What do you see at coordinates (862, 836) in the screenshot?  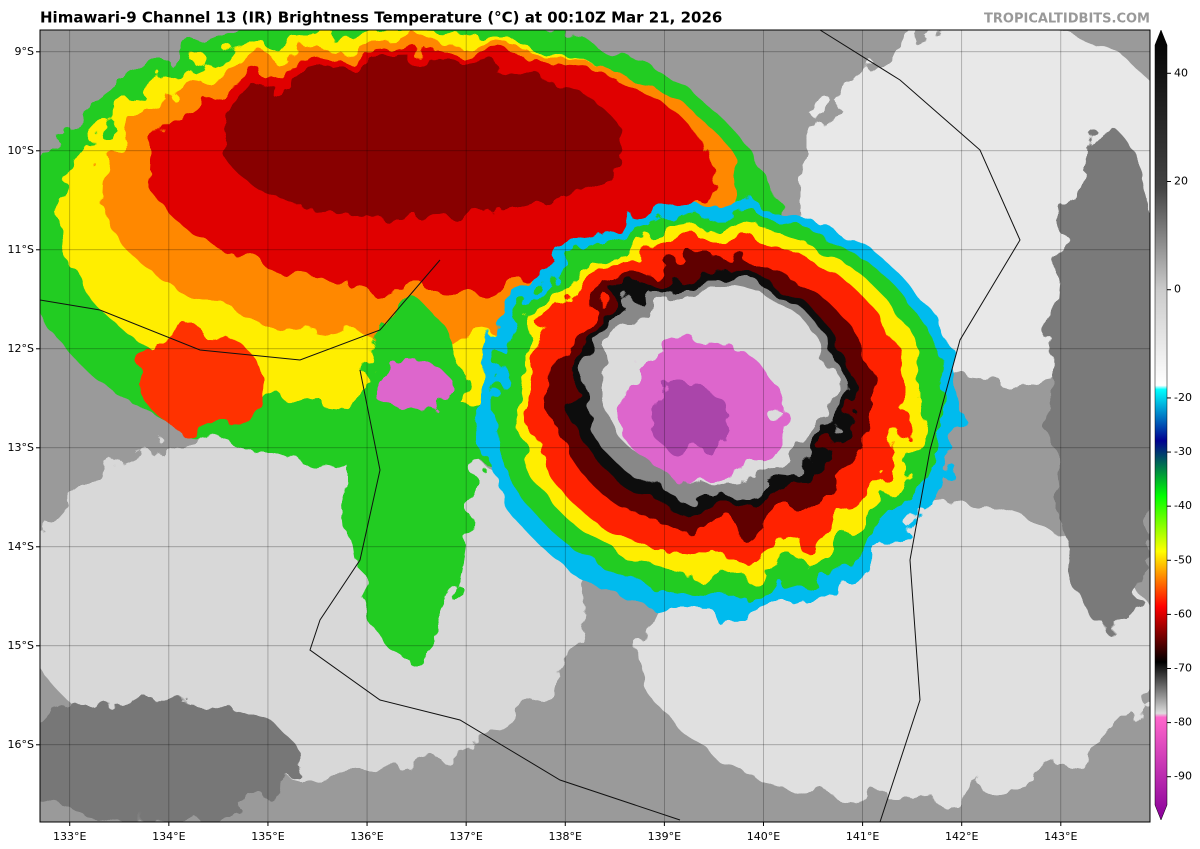 I see `lon-tick-label: 141°E` at bounding box center [862, 836].